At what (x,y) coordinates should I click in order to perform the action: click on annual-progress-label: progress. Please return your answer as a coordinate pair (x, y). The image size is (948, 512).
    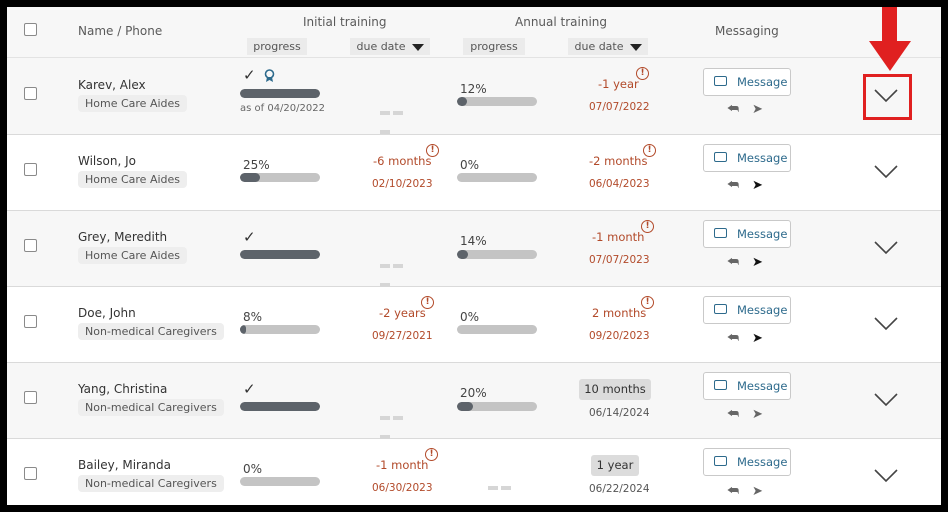
    Looking at the image, I should click on (494, 46).